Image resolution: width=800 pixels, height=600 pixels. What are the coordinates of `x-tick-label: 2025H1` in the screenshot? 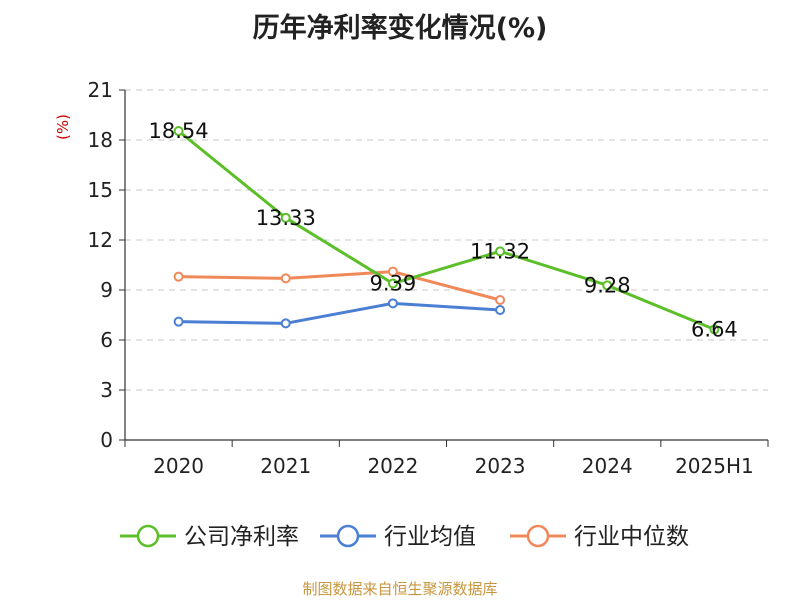 It's located at (714, 466).